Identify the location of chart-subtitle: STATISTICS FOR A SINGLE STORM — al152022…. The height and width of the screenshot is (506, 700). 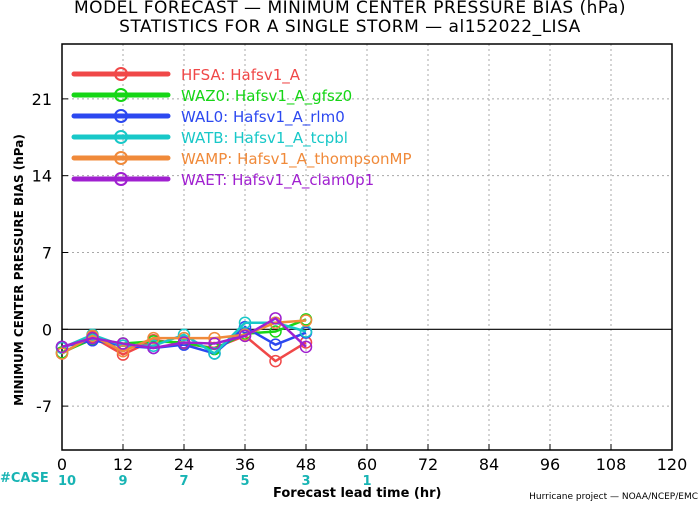
(350, 27).